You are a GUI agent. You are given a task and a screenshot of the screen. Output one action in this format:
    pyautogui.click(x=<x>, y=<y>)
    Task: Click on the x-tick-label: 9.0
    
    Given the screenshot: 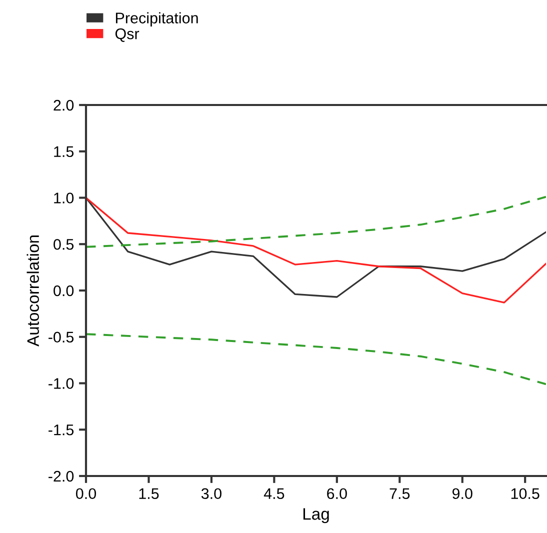 What is the action you would take?
    pyautogui.click(x=462, y=494)
    